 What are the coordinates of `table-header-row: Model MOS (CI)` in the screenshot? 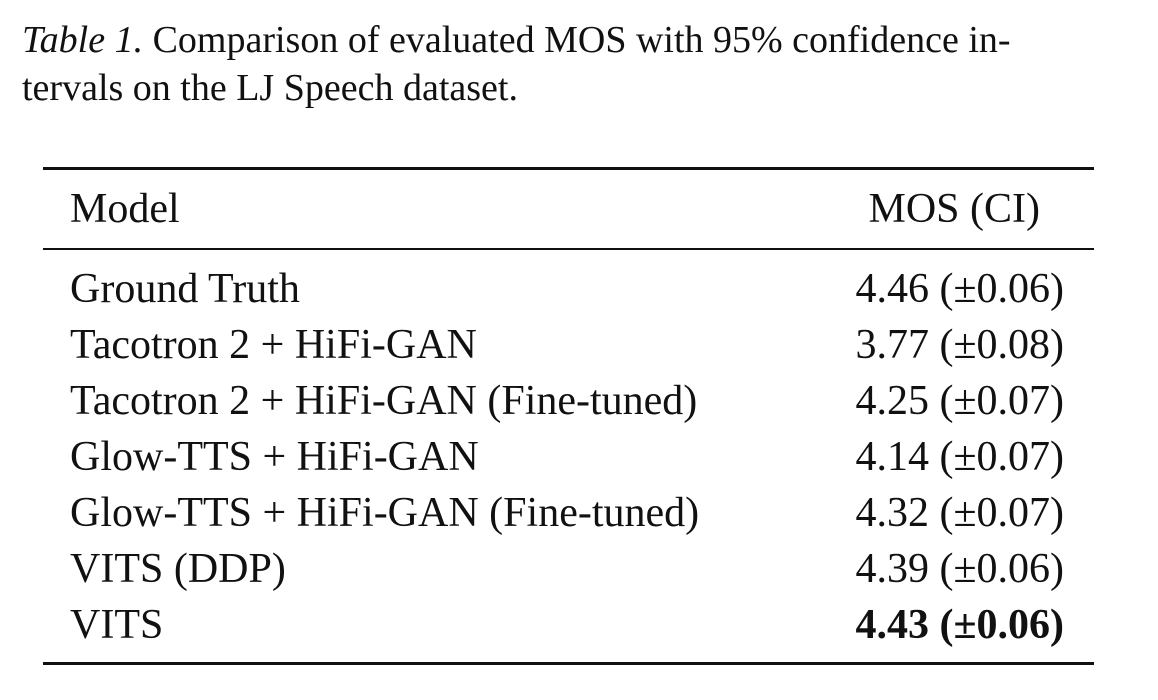 It's located at (568, 209).